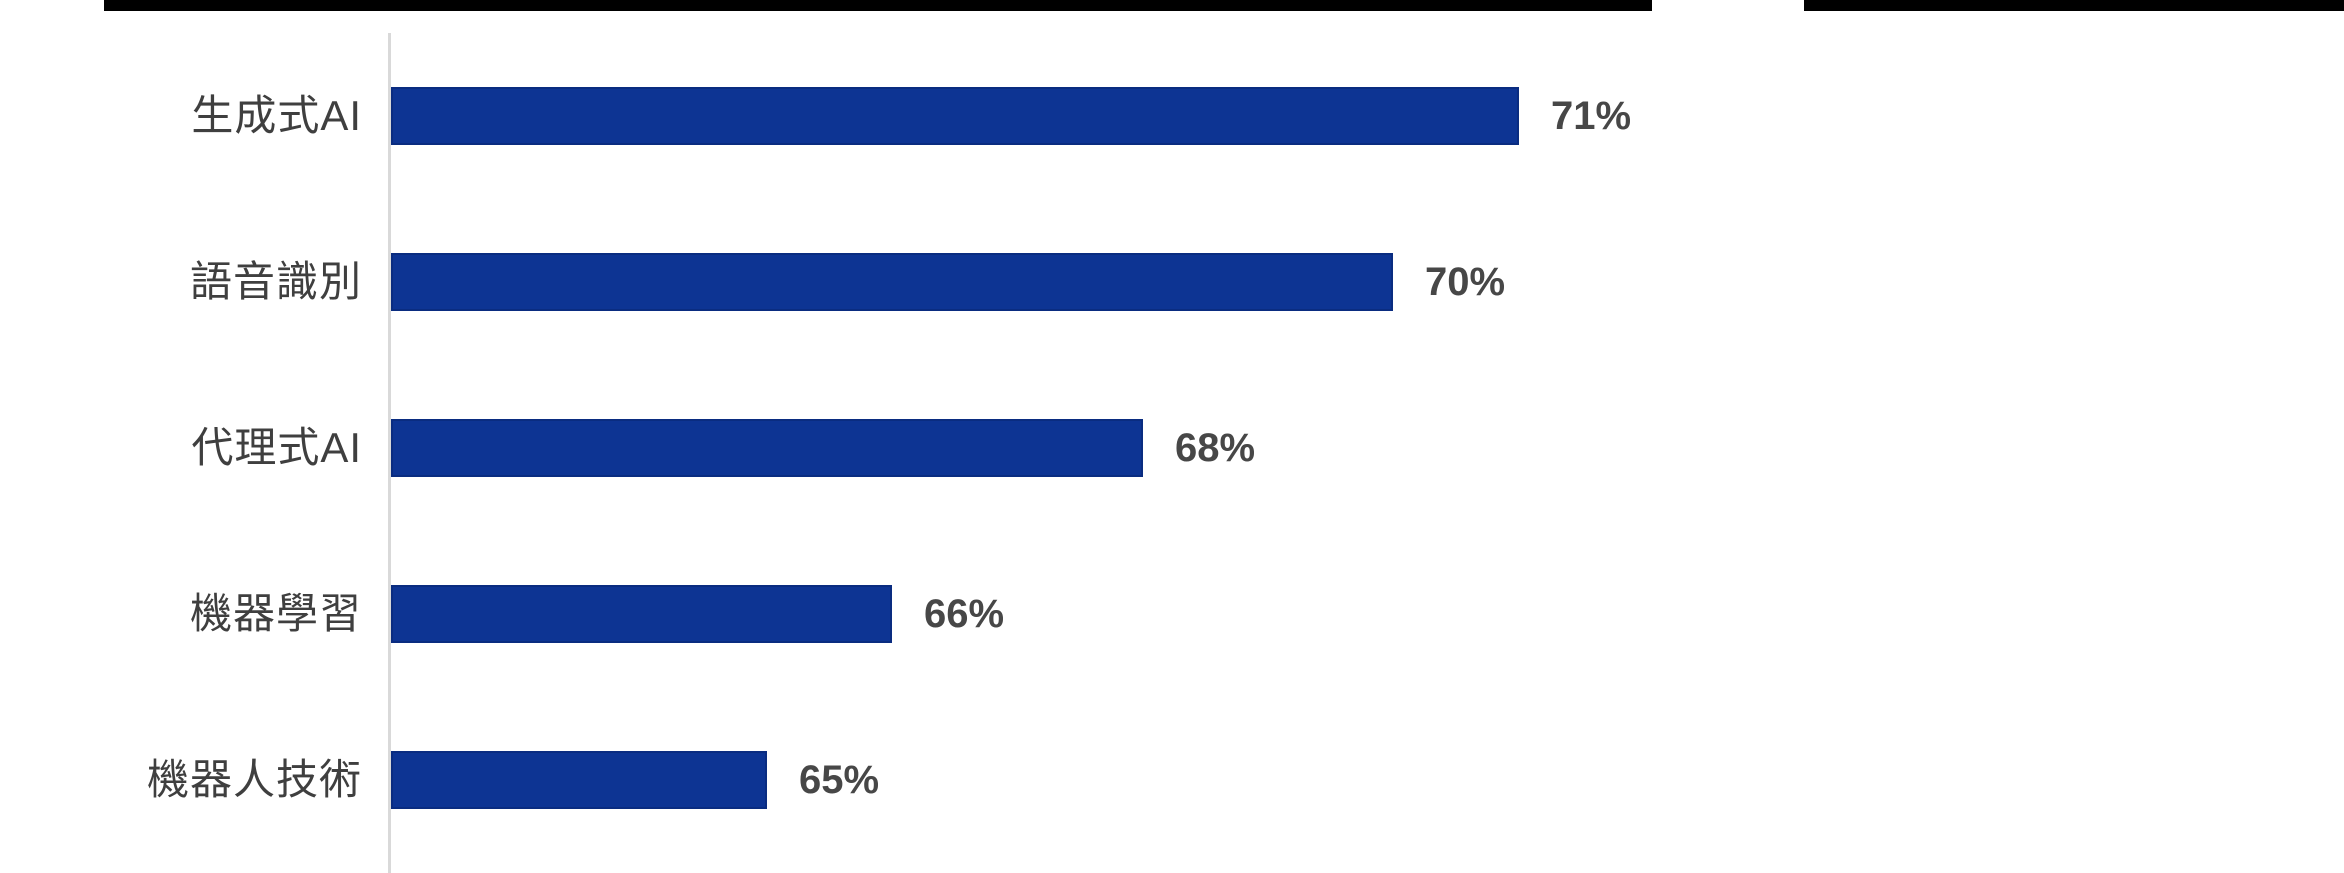 This screenshot has width=2344, height=873. What do you see at coordinates (839, 780) in the screenshot?
I see `value-label: 65%` at bounding box center [839, 780].